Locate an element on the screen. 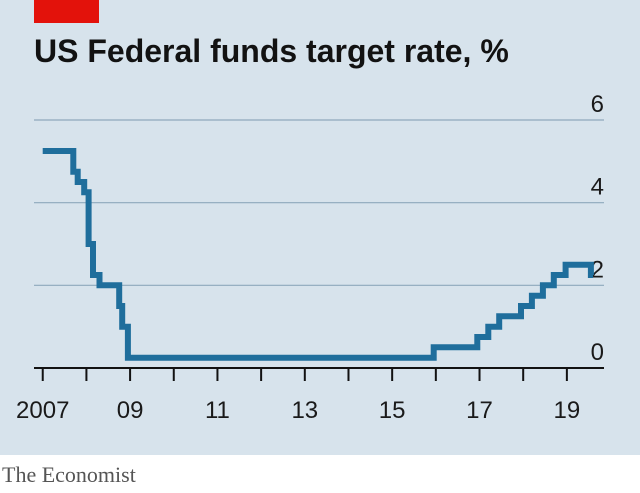 Image resolution: width=640 pixels, height=493 pixels. x-tick-label-2007: 2007 is located at coordinates (42, 410).